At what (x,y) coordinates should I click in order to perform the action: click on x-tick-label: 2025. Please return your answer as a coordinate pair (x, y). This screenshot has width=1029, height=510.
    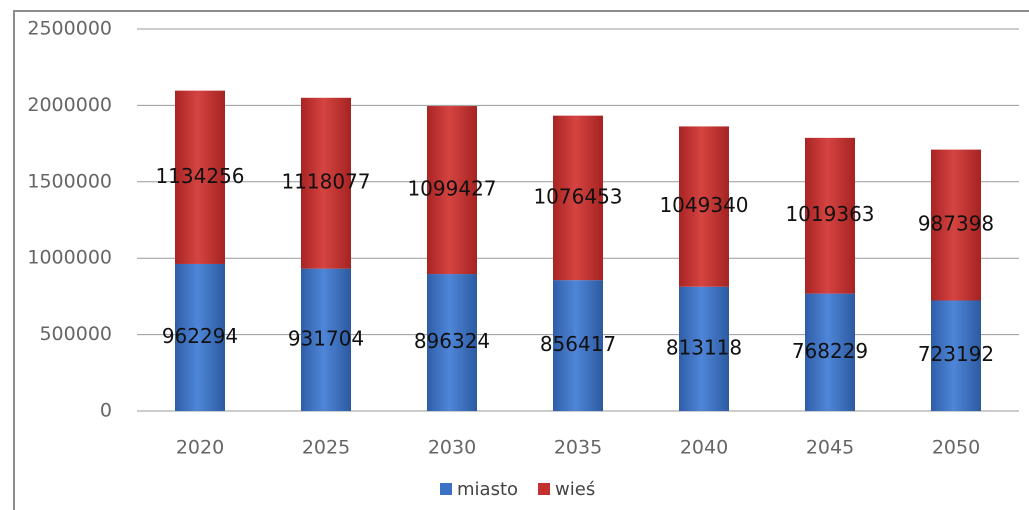
    Looking at the image, I should click on (326, 448).